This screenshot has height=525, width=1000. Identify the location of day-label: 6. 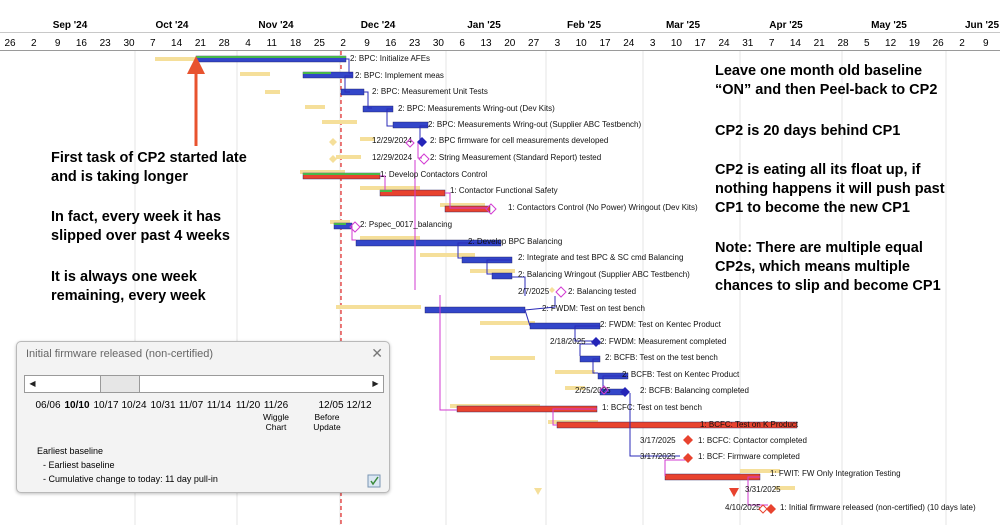
(462, 43).